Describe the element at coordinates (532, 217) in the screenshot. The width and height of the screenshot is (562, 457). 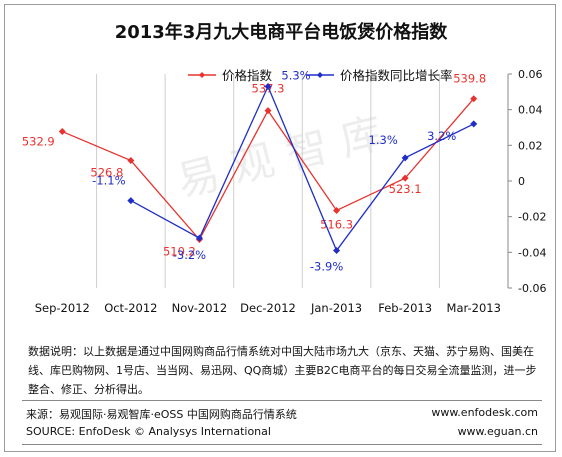
I see `y-tick-label: -0.02` at that location.